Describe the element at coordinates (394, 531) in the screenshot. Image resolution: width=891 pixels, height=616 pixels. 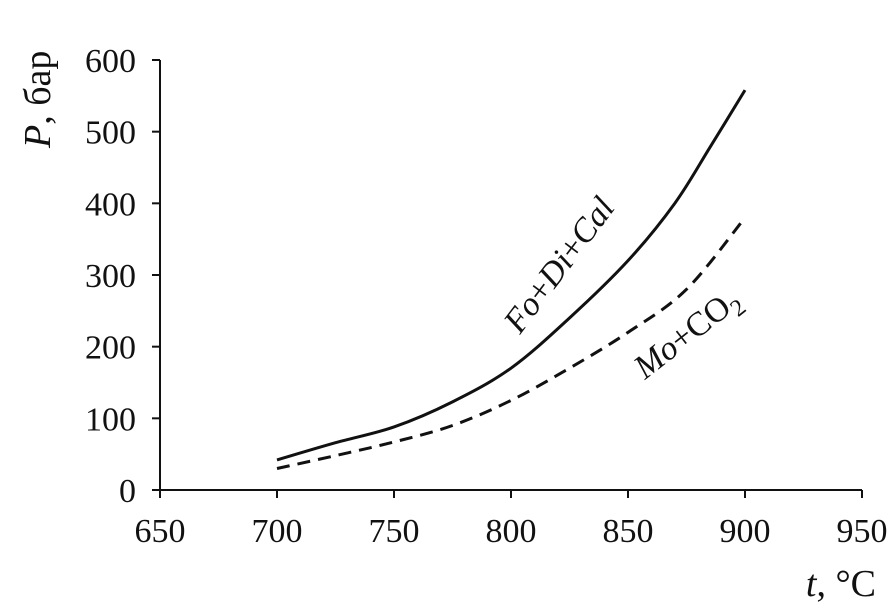
I see `x-tick-label: 750` at that location.